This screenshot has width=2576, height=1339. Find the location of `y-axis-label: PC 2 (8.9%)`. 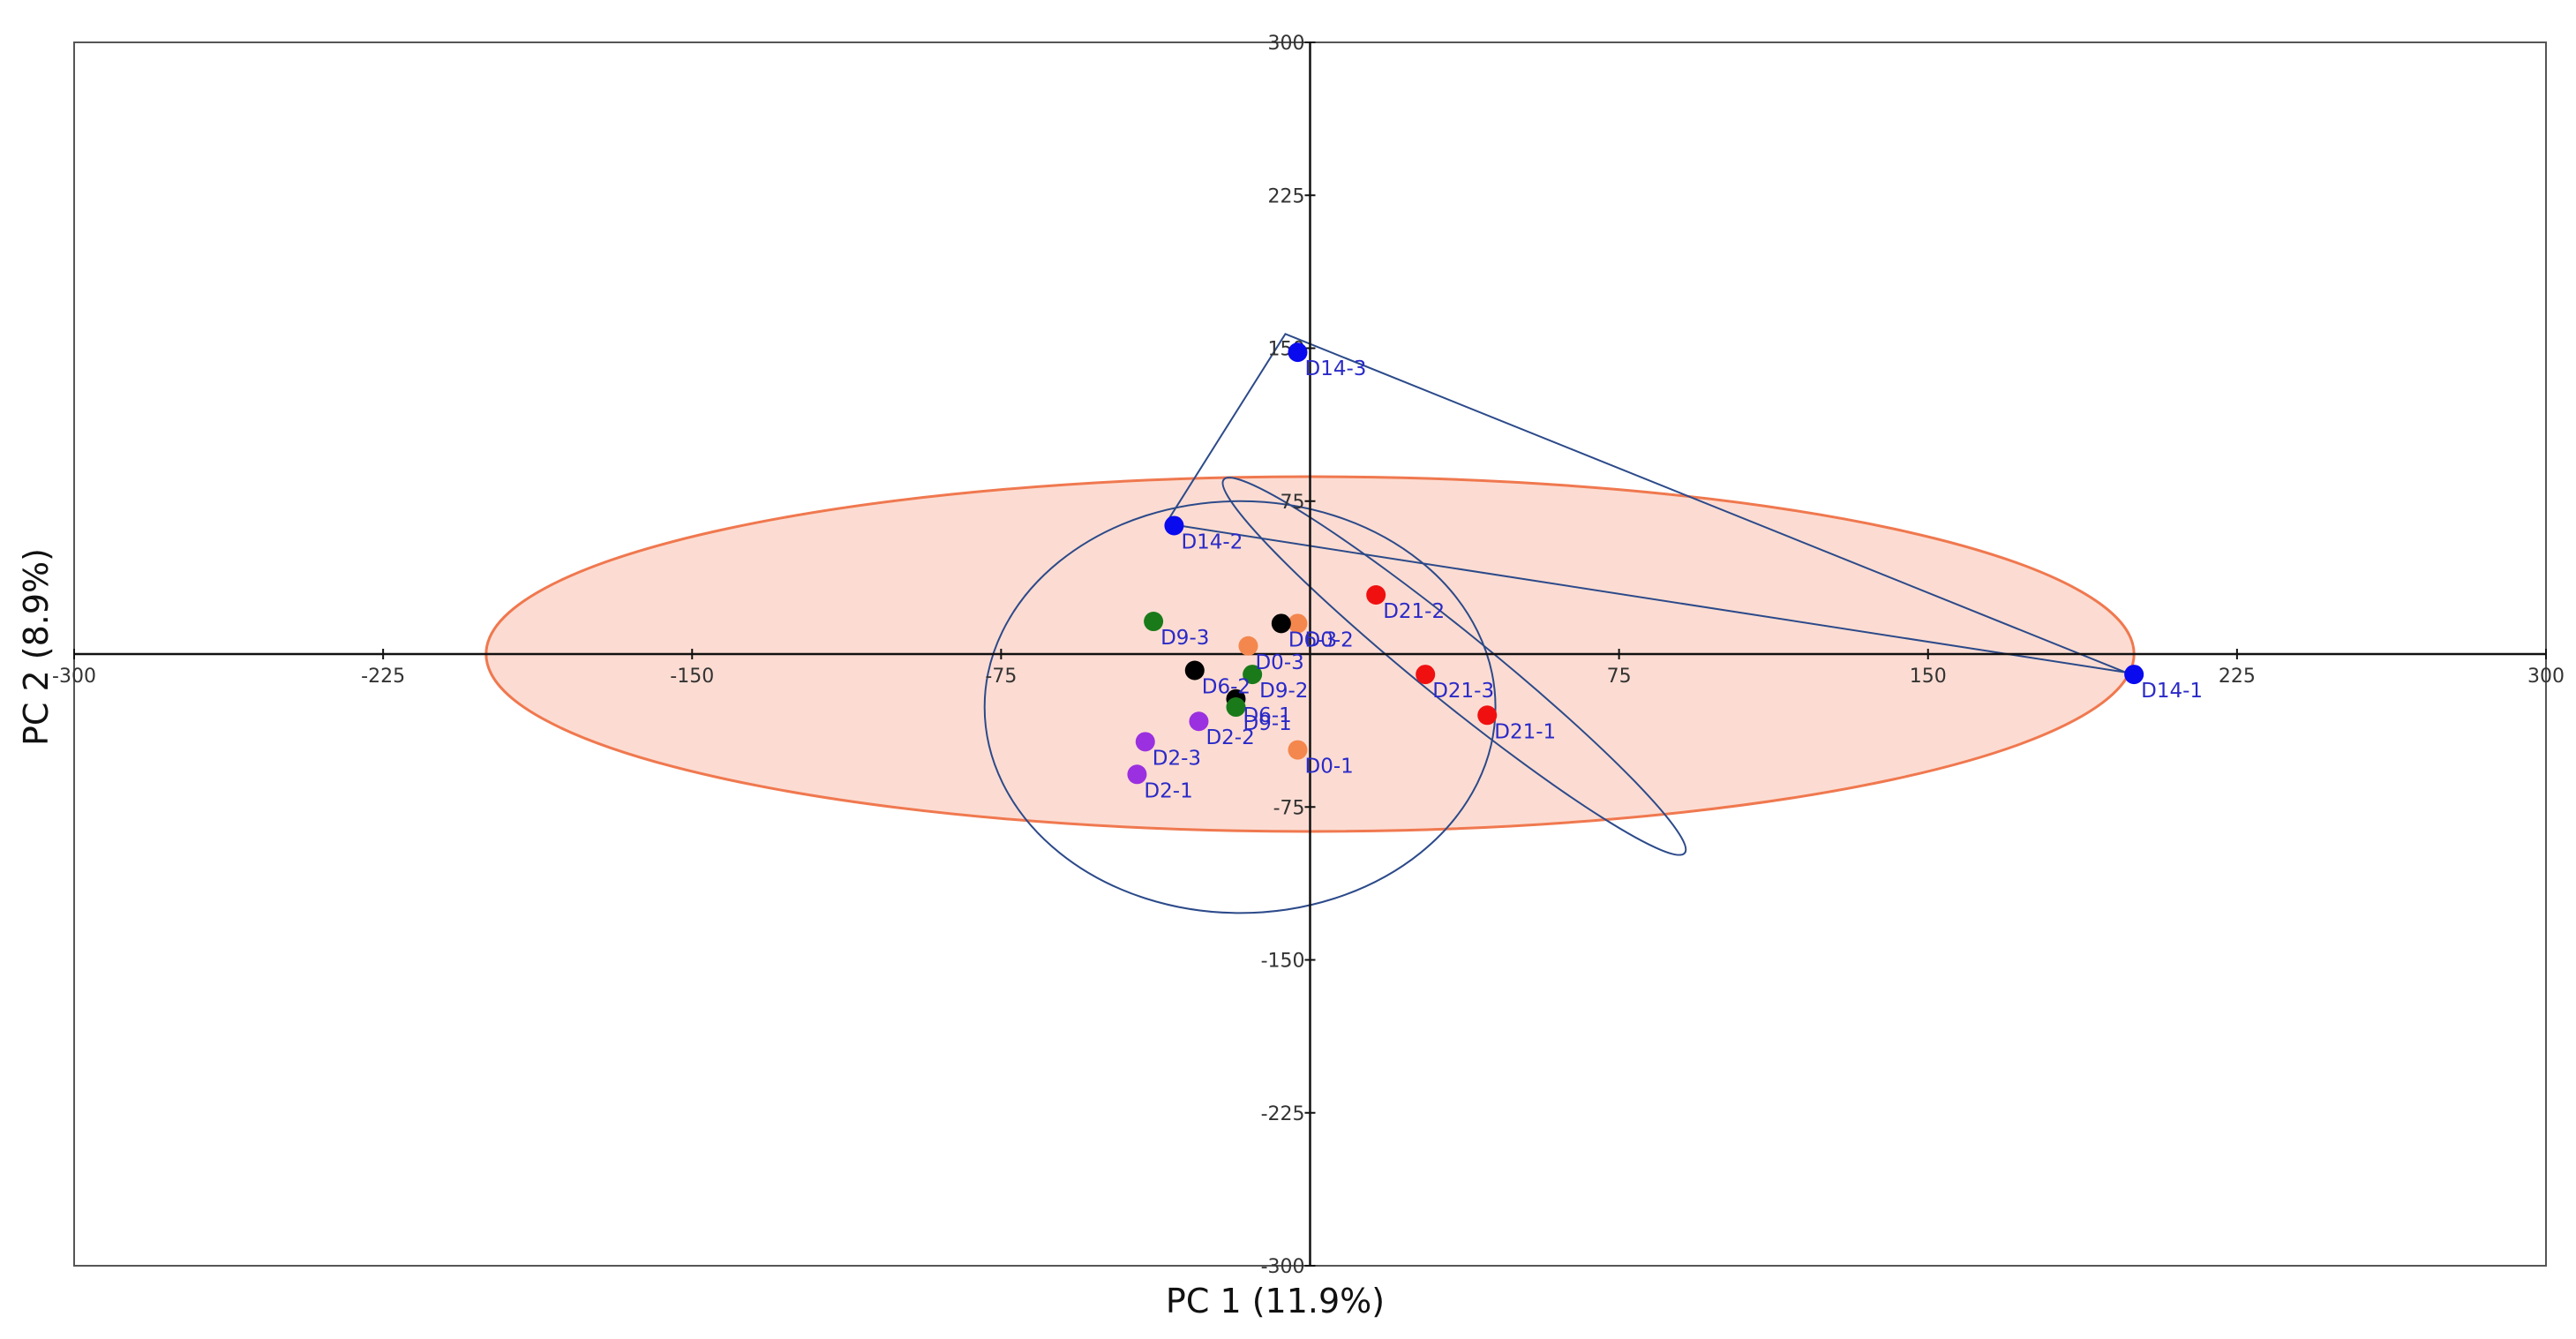

y-axis-label: PC 2 (8.9%) is located at coordinates (36, 647).